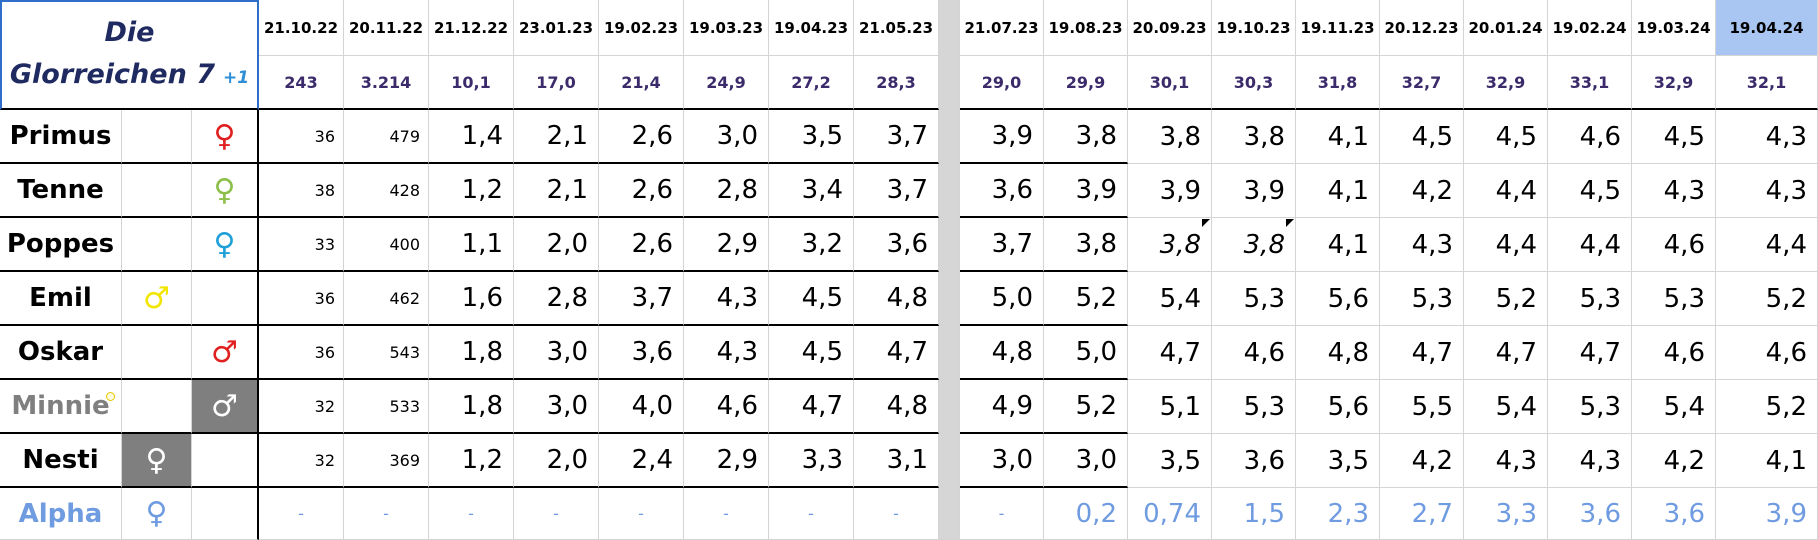 The height and width of the screenshot is (540, 1818). I want to click on date-header: 19.03.24, so click(1674, 28).